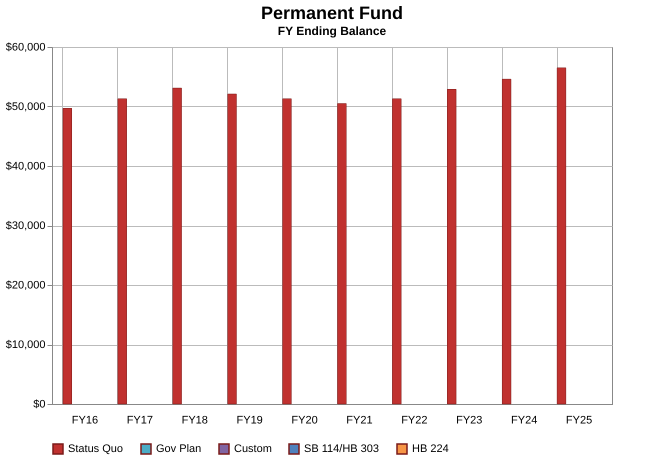  I want to click on x-tick-label: FY19, so click(249, 420).